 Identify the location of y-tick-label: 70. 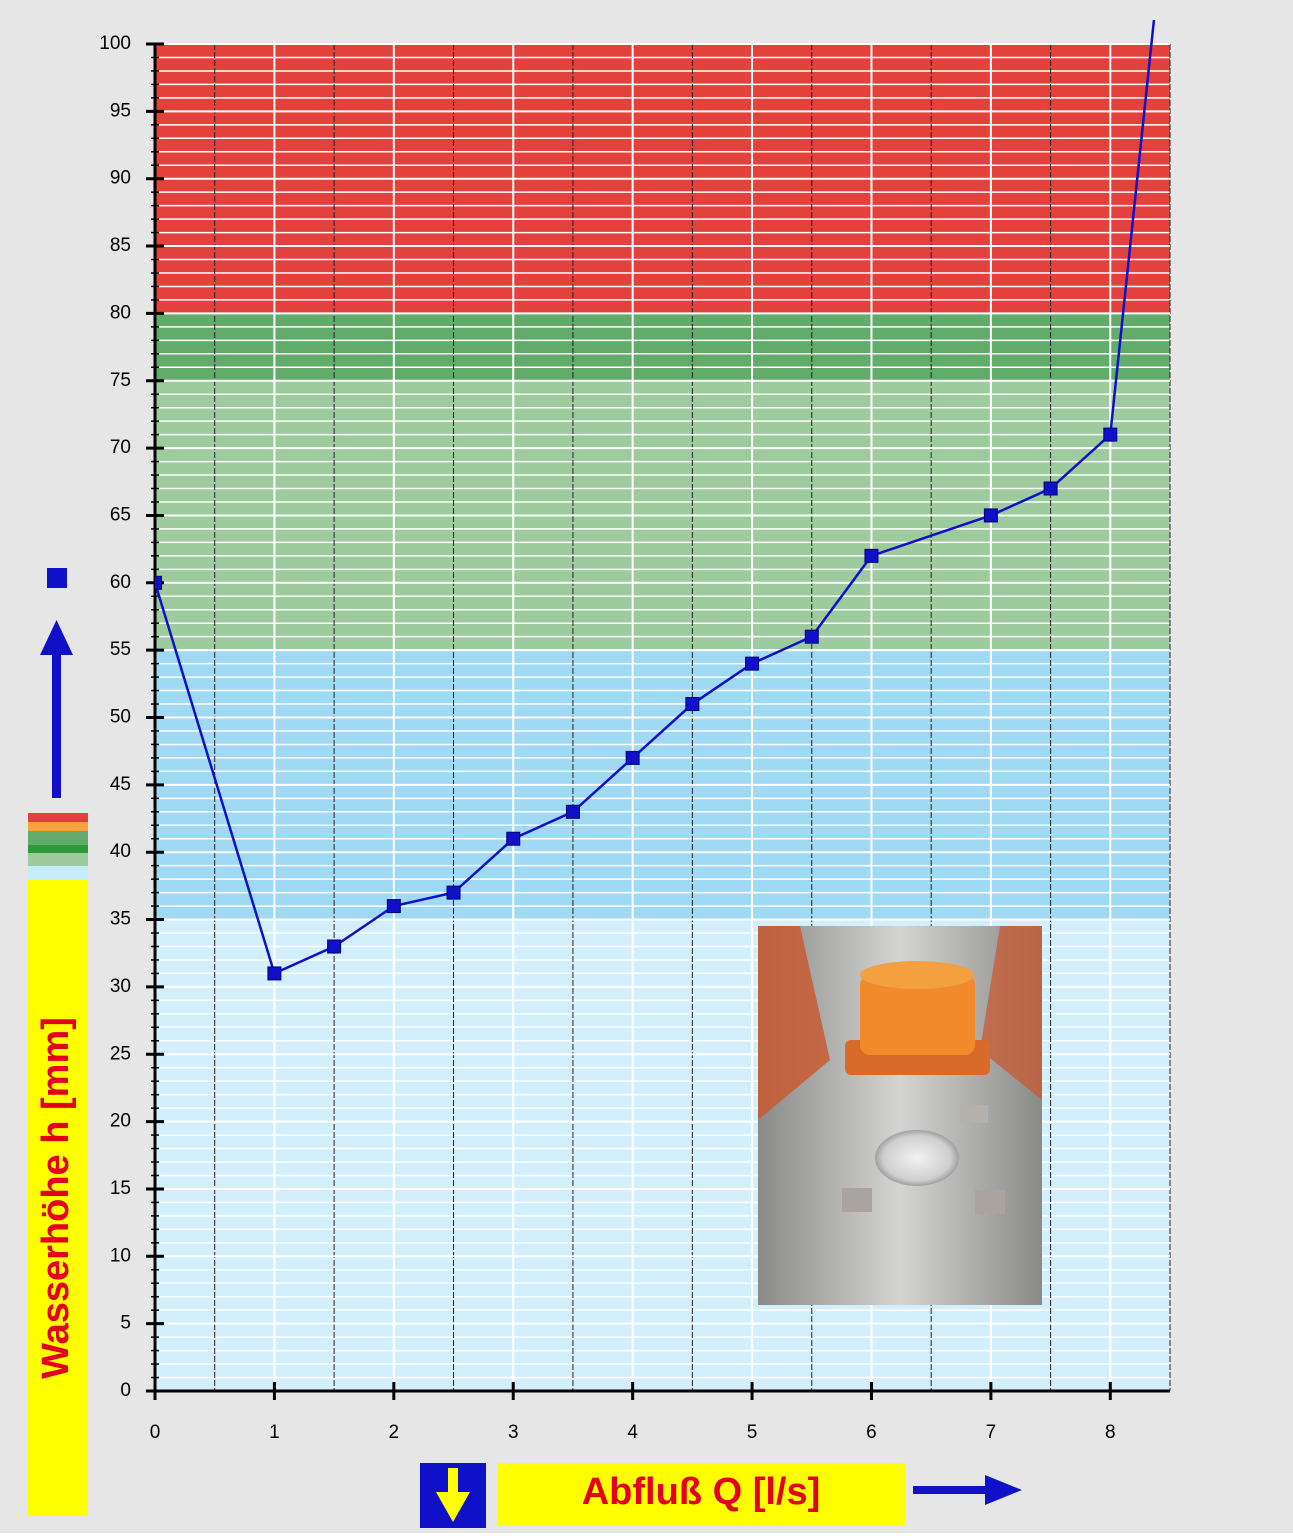
(120, 447).